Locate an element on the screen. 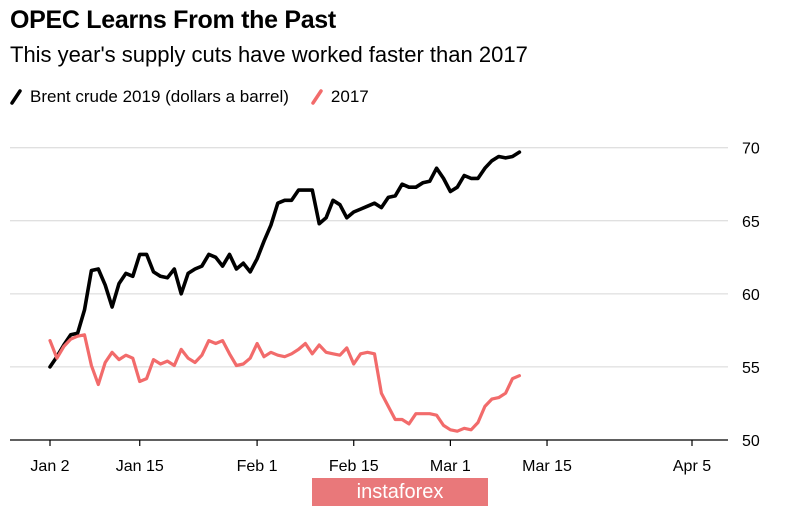  x-tick-label-3: Feb 15 is located at coordinates (354, 466).